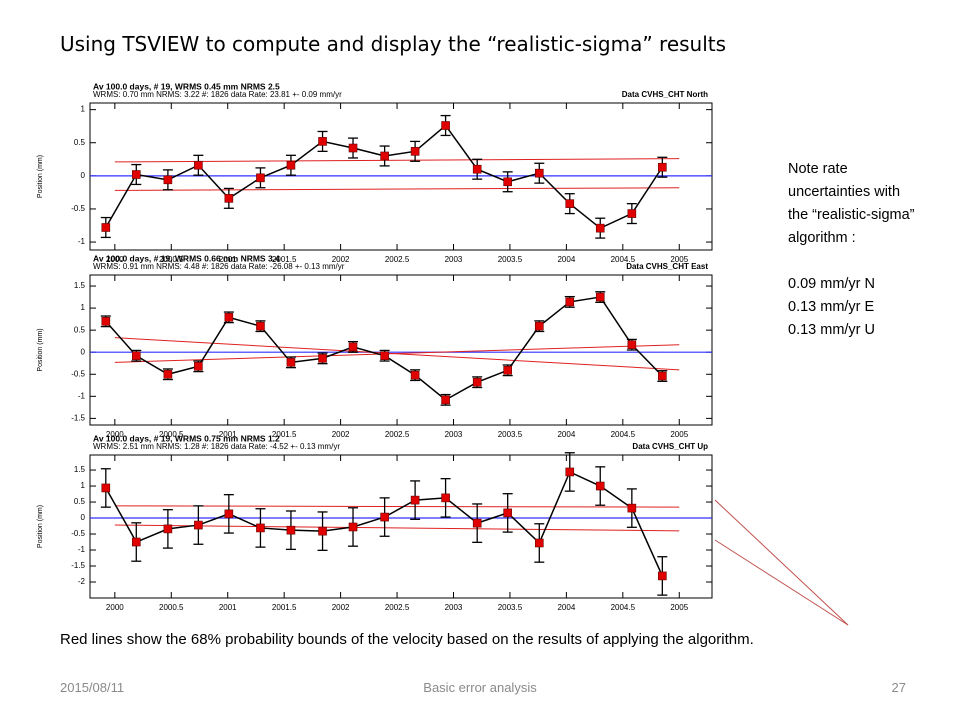  Describe the element at coordinates (80, 285) in the screenshot. I see `y-tick-label: 1.5` at that location.